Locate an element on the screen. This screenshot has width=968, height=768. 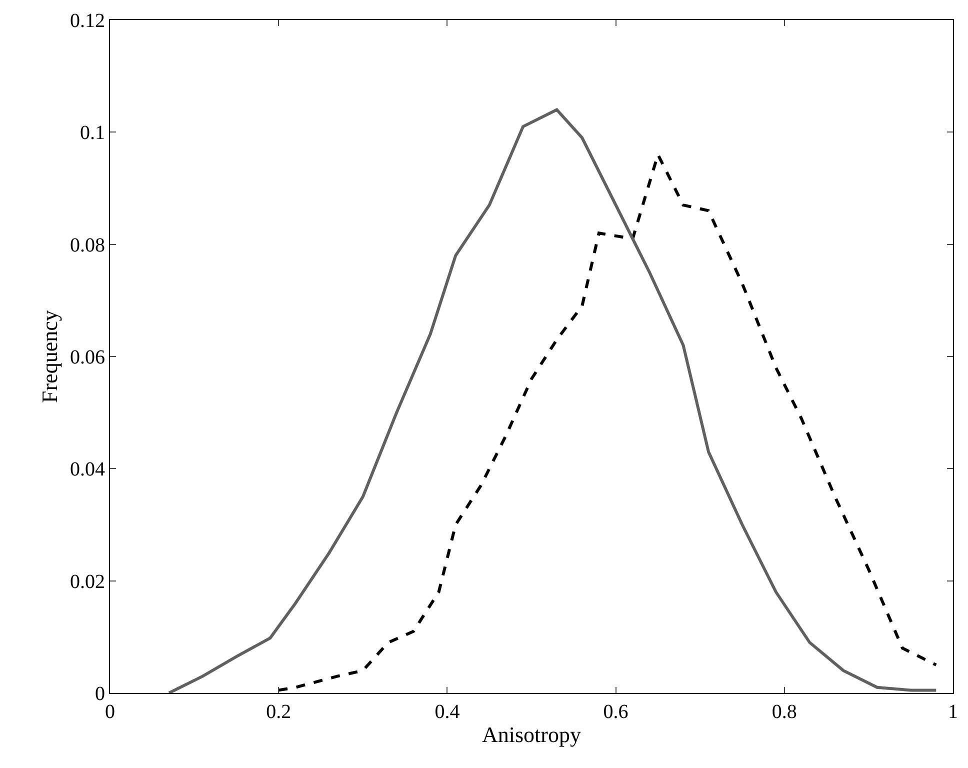
y-tick-label: 0.04 is located at coordinates (87, 469).